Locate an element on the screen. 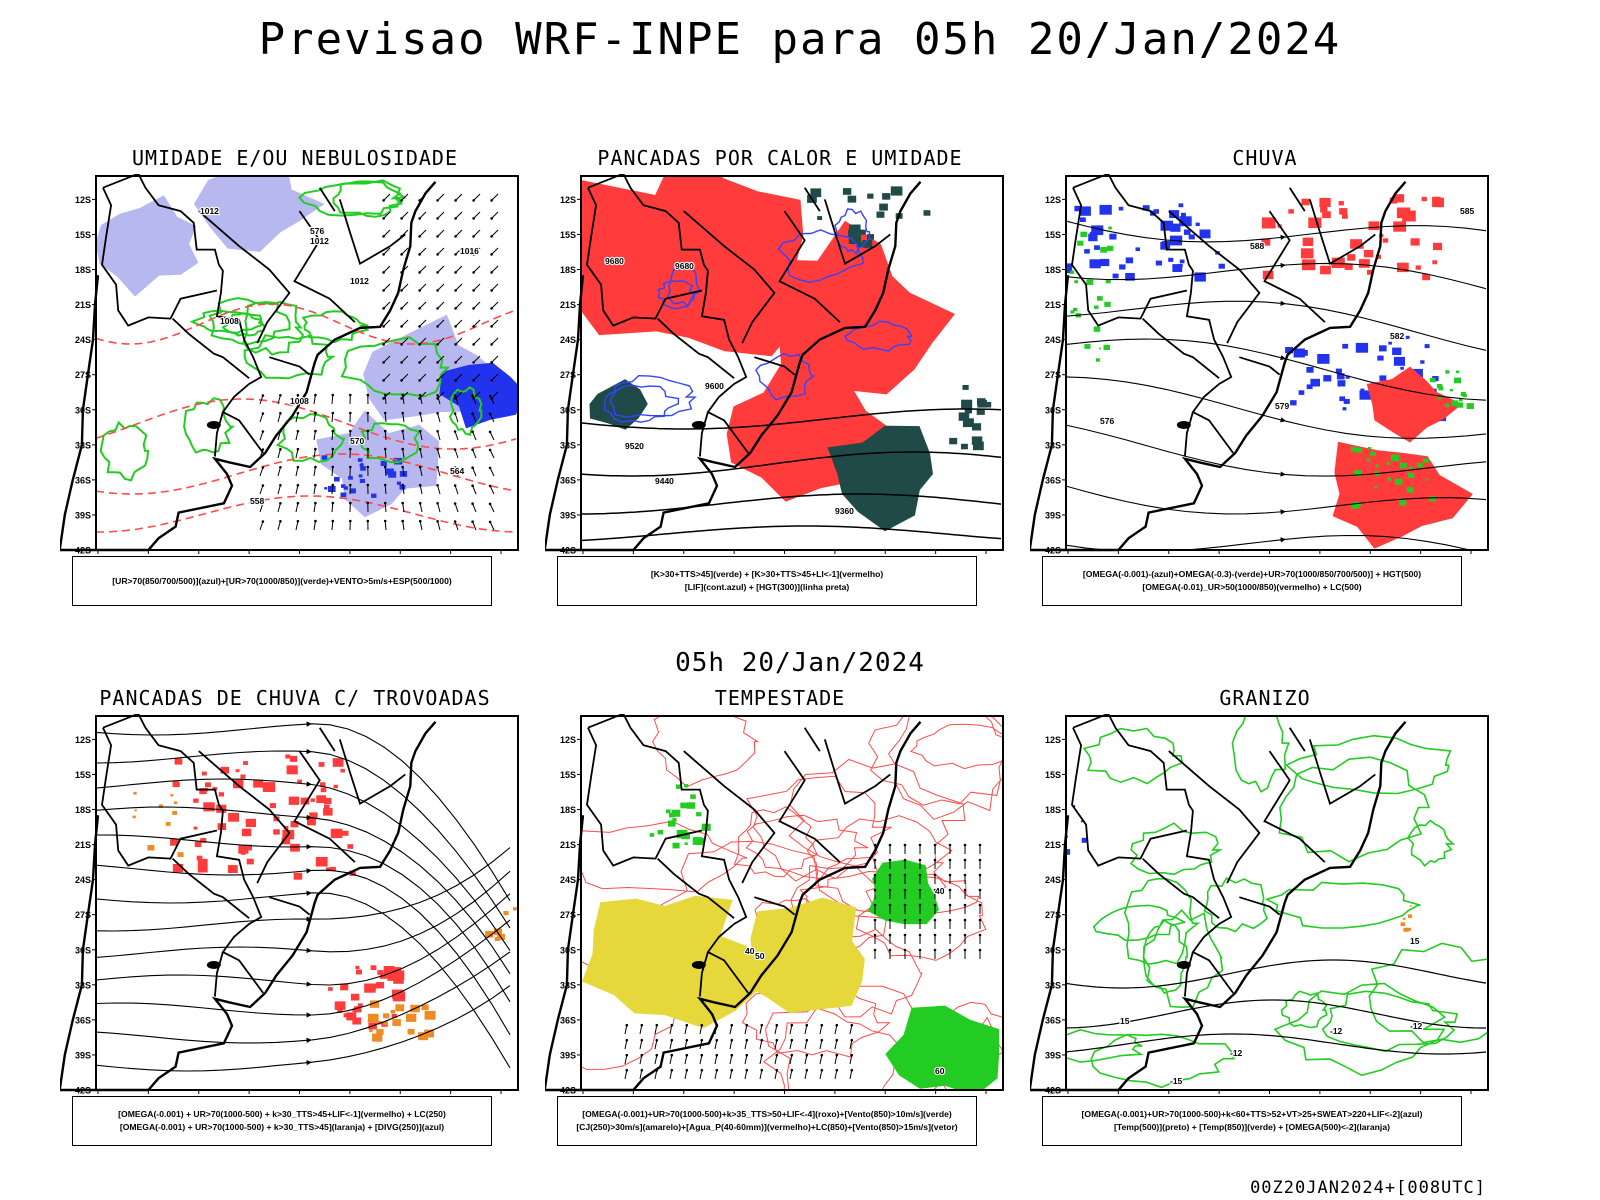  height-streamline is located at coordinates (1276, 500).